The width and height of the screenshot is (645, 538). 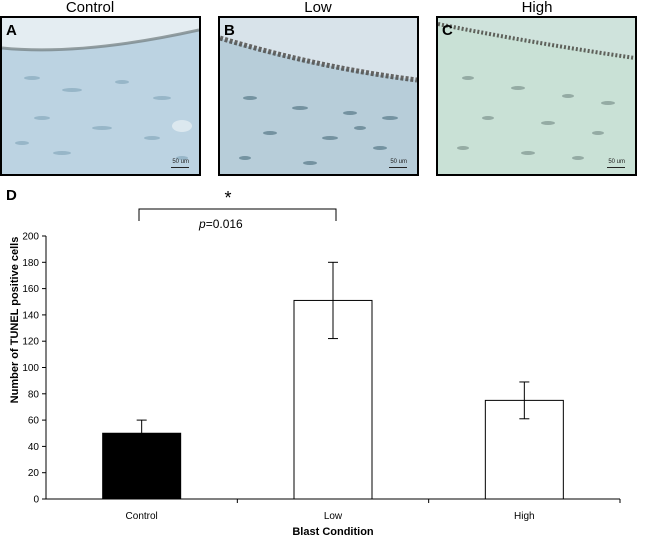 What do you see at coordinates (616, 167) in the screenshot?
I see `scale-bar-c` at bounding box center [616, 167].